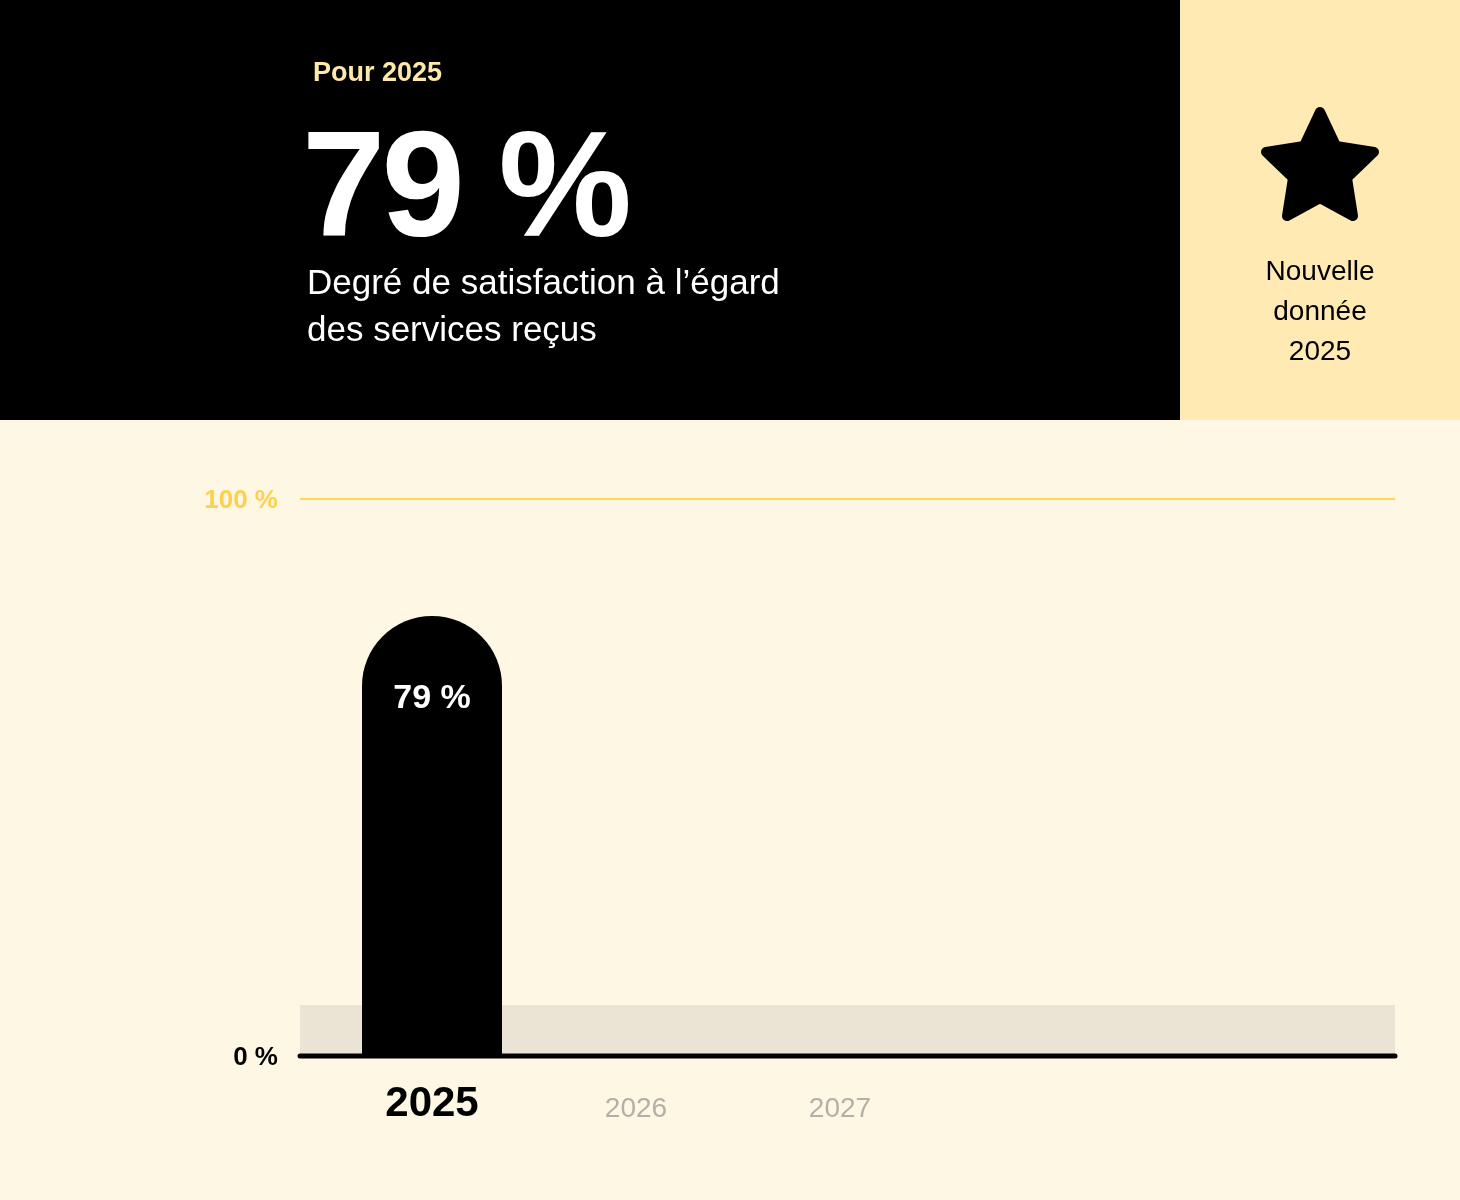  I want to click on y-tick-label: 0 %, so click(255, 1056).